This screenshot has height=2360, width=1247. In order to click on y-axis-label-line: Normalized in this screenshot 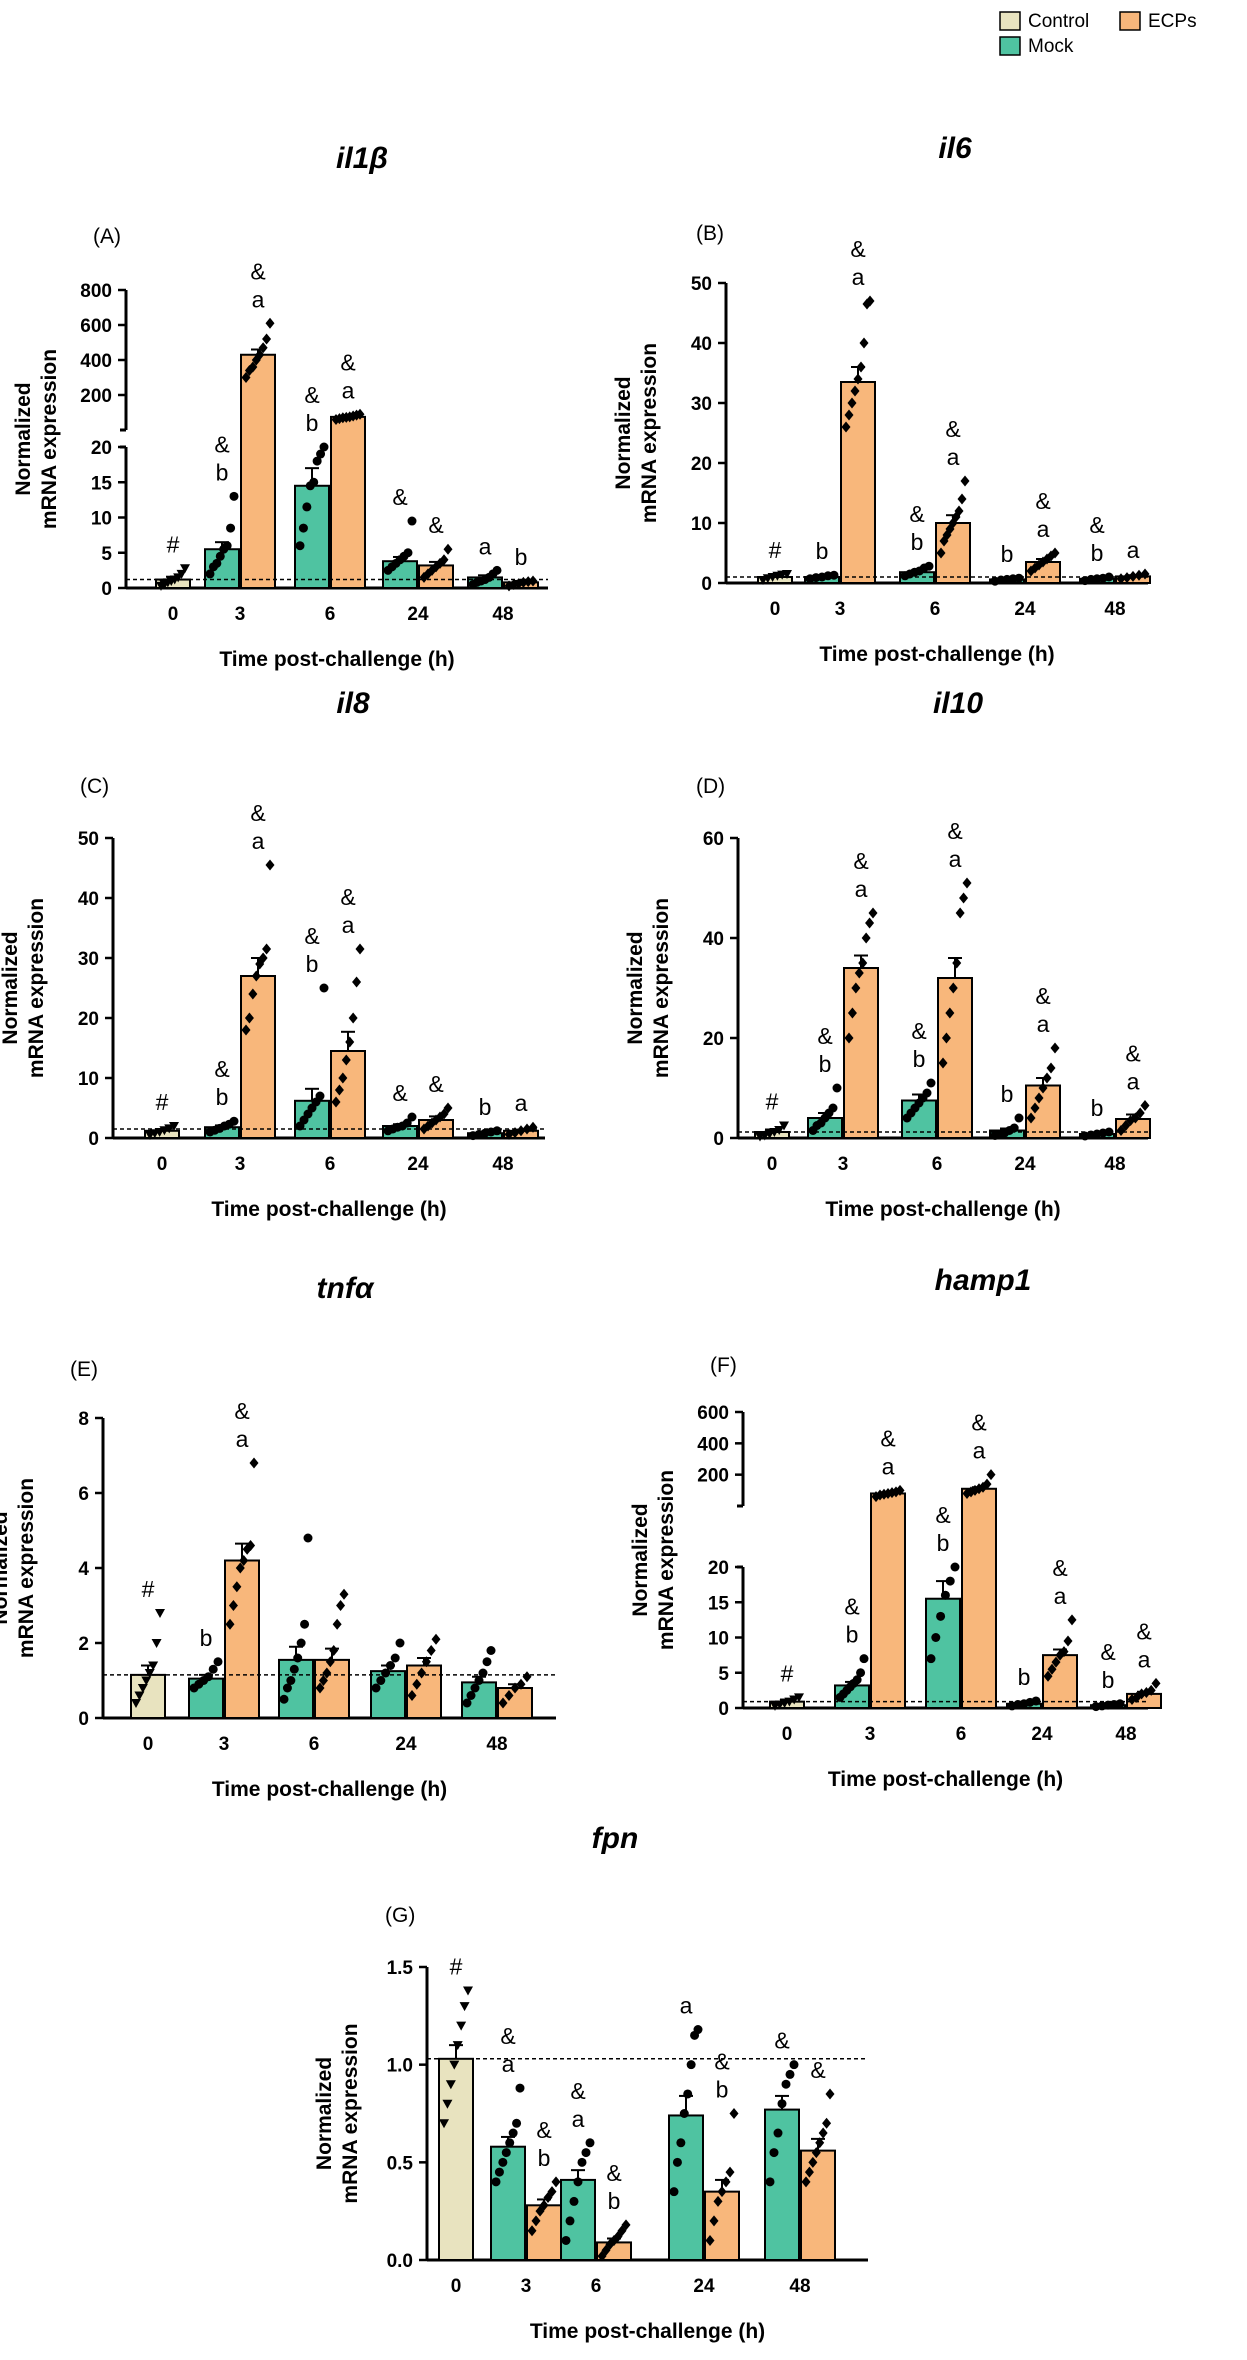, I will do `click(11, 987)`.